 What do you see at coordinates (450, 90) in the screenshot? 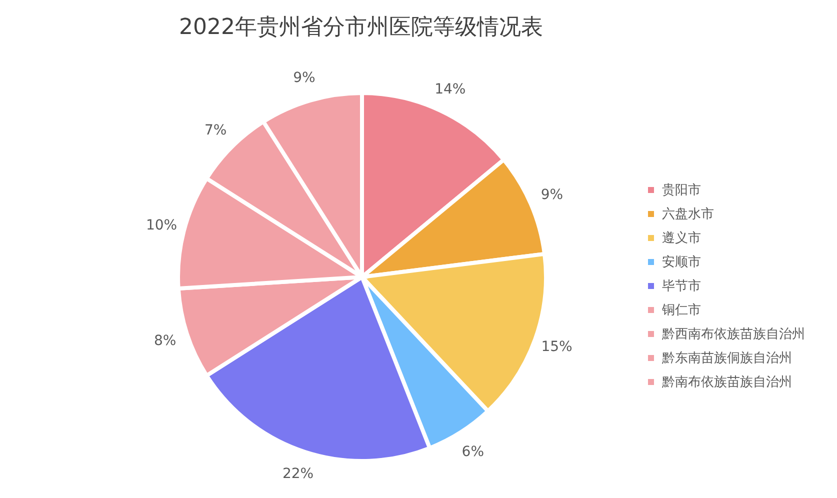
I see `data-label: 14%` at bounding box center [450, 90].